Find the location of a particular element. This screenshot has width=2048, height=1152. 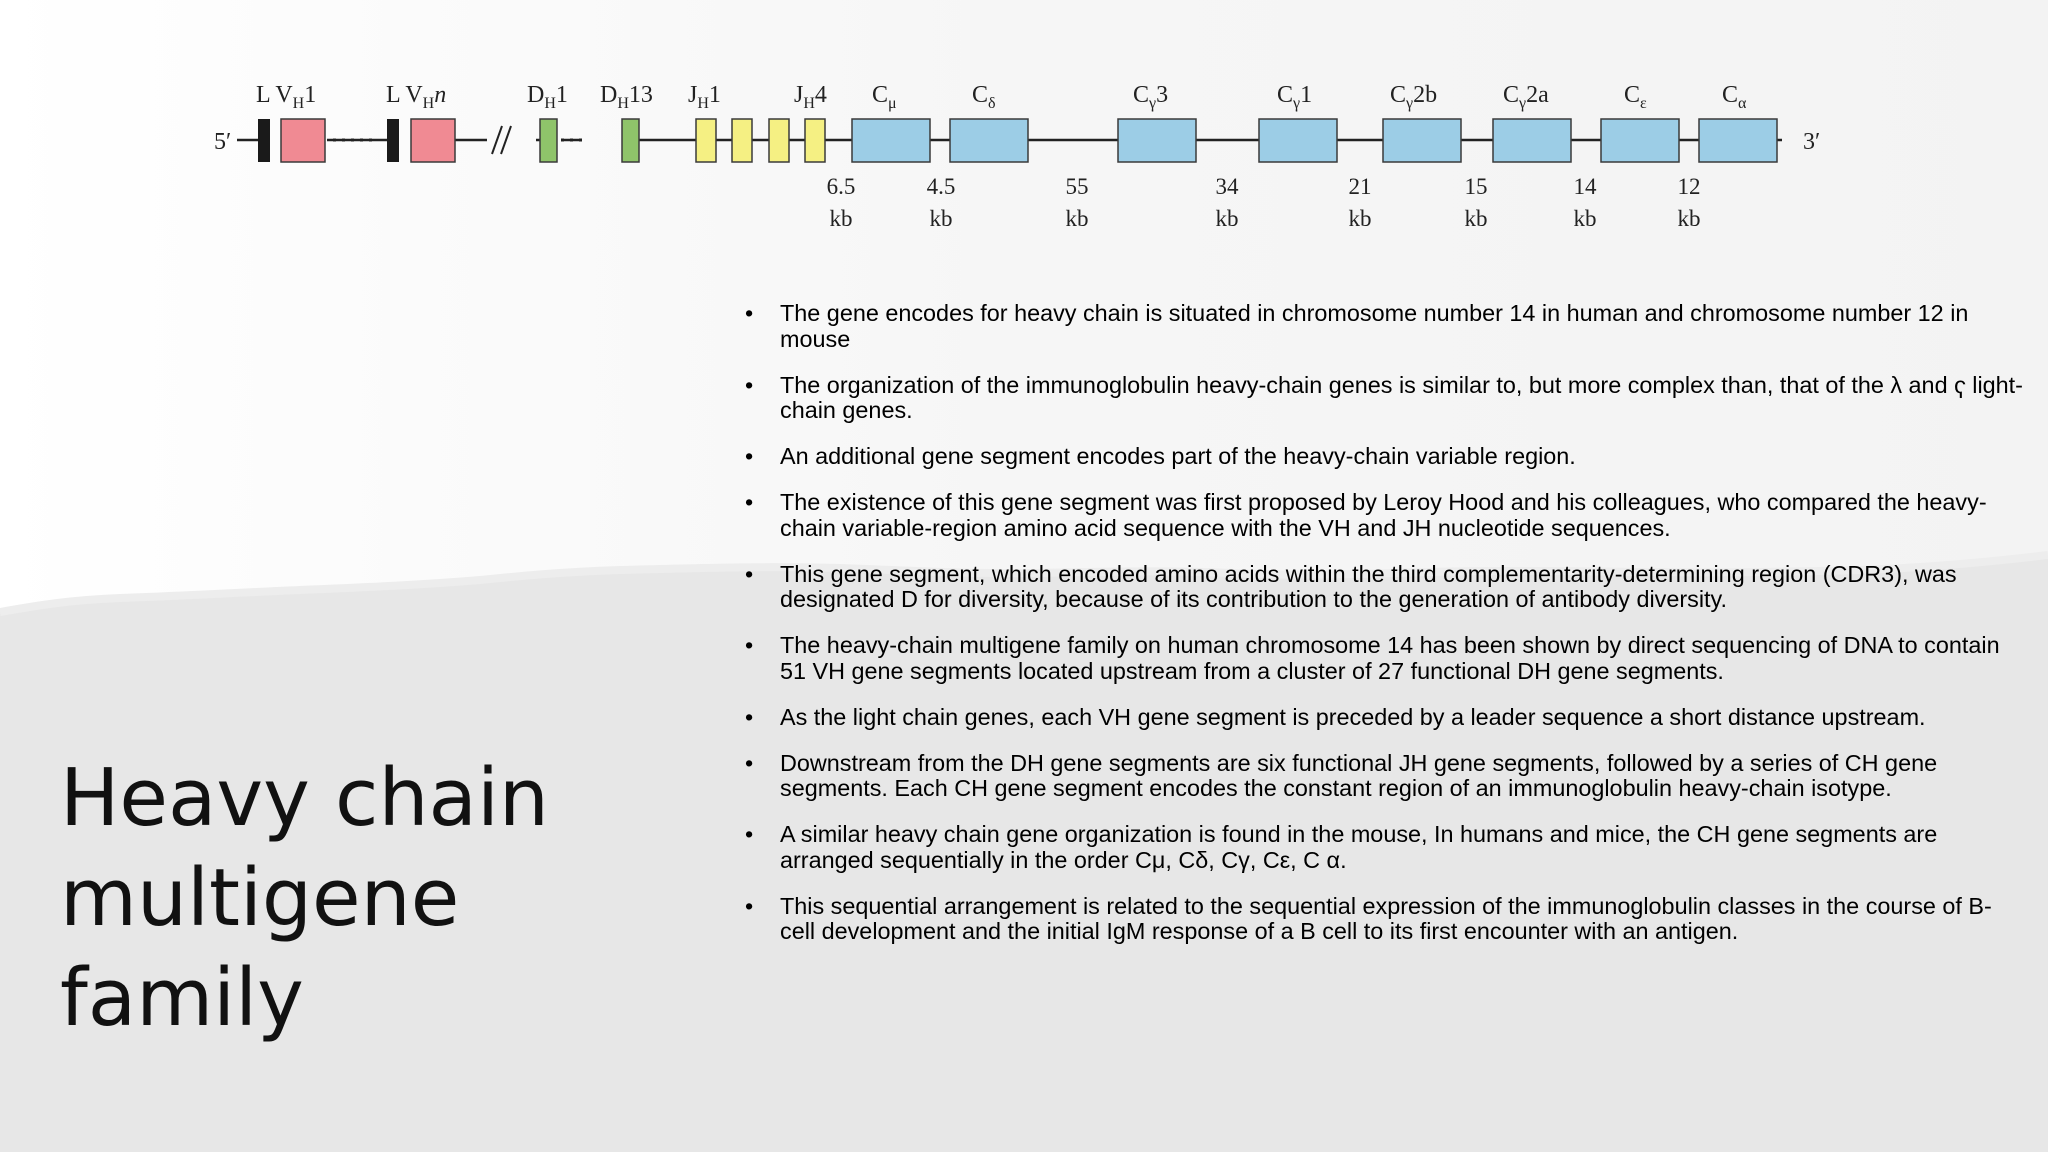

slide-title: Heavy chain multigene family is located at coordinates (390, 898).